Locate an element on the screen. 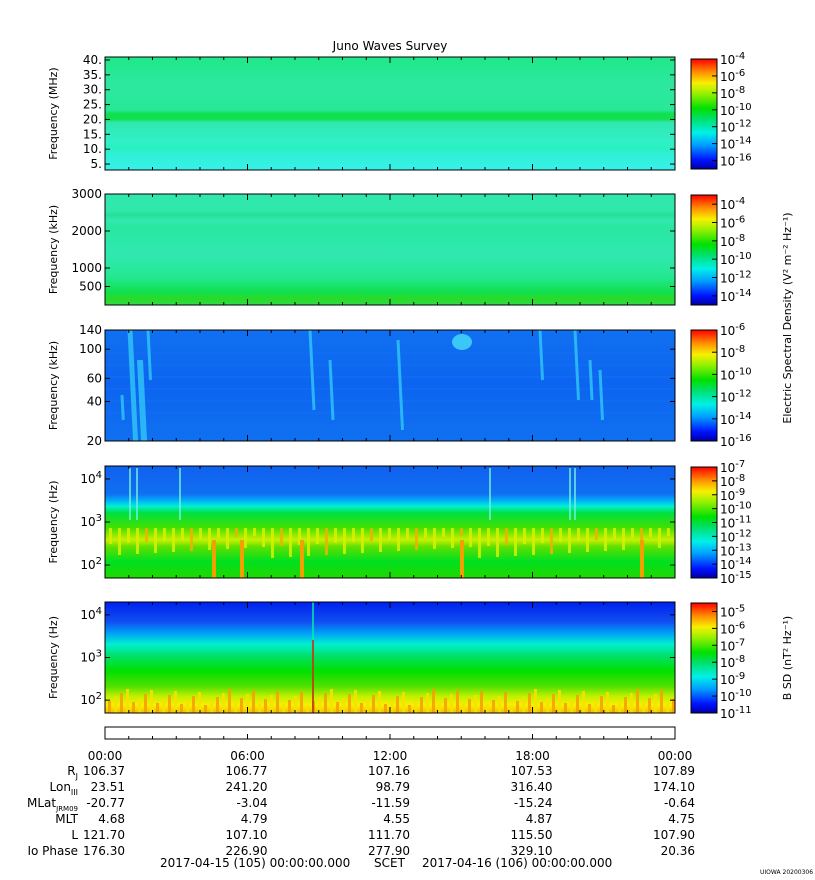 Image resolution: width=815 pixels, height=880 pixels. time-range-start: 2017-04-15 (105) 00:00:00.000 is located at coordinates (255, 863).